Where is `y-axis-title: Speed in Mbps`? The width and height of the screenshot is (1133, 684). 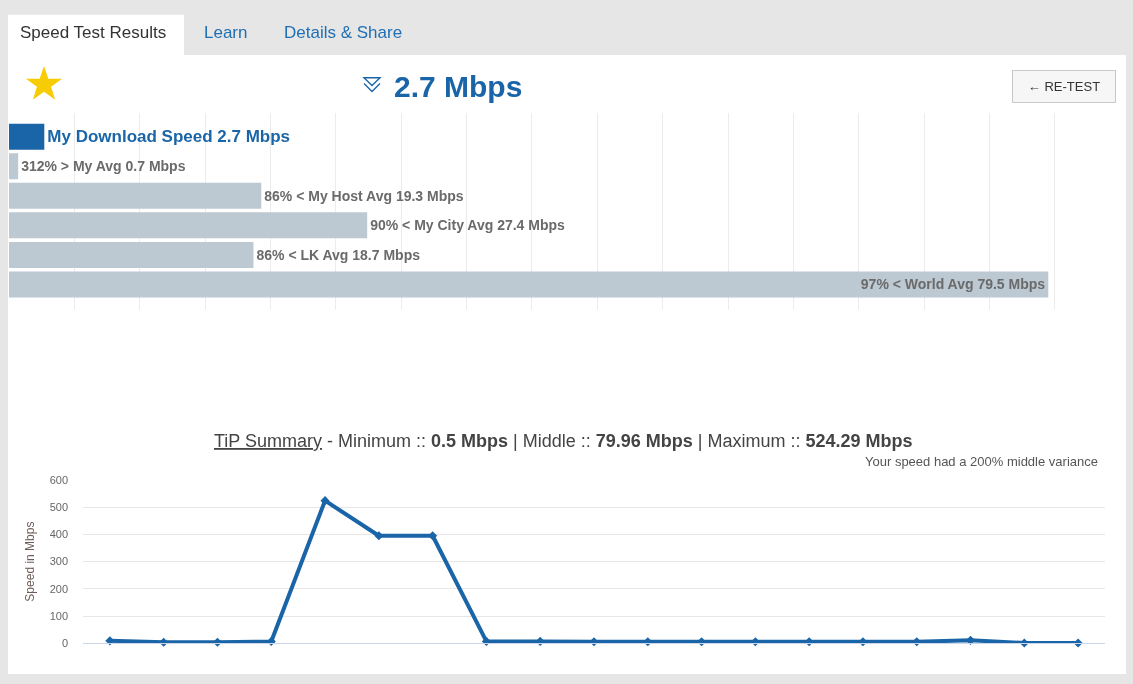
y-axis-title: Speed in Mbps is located at coordinates (29, 561).